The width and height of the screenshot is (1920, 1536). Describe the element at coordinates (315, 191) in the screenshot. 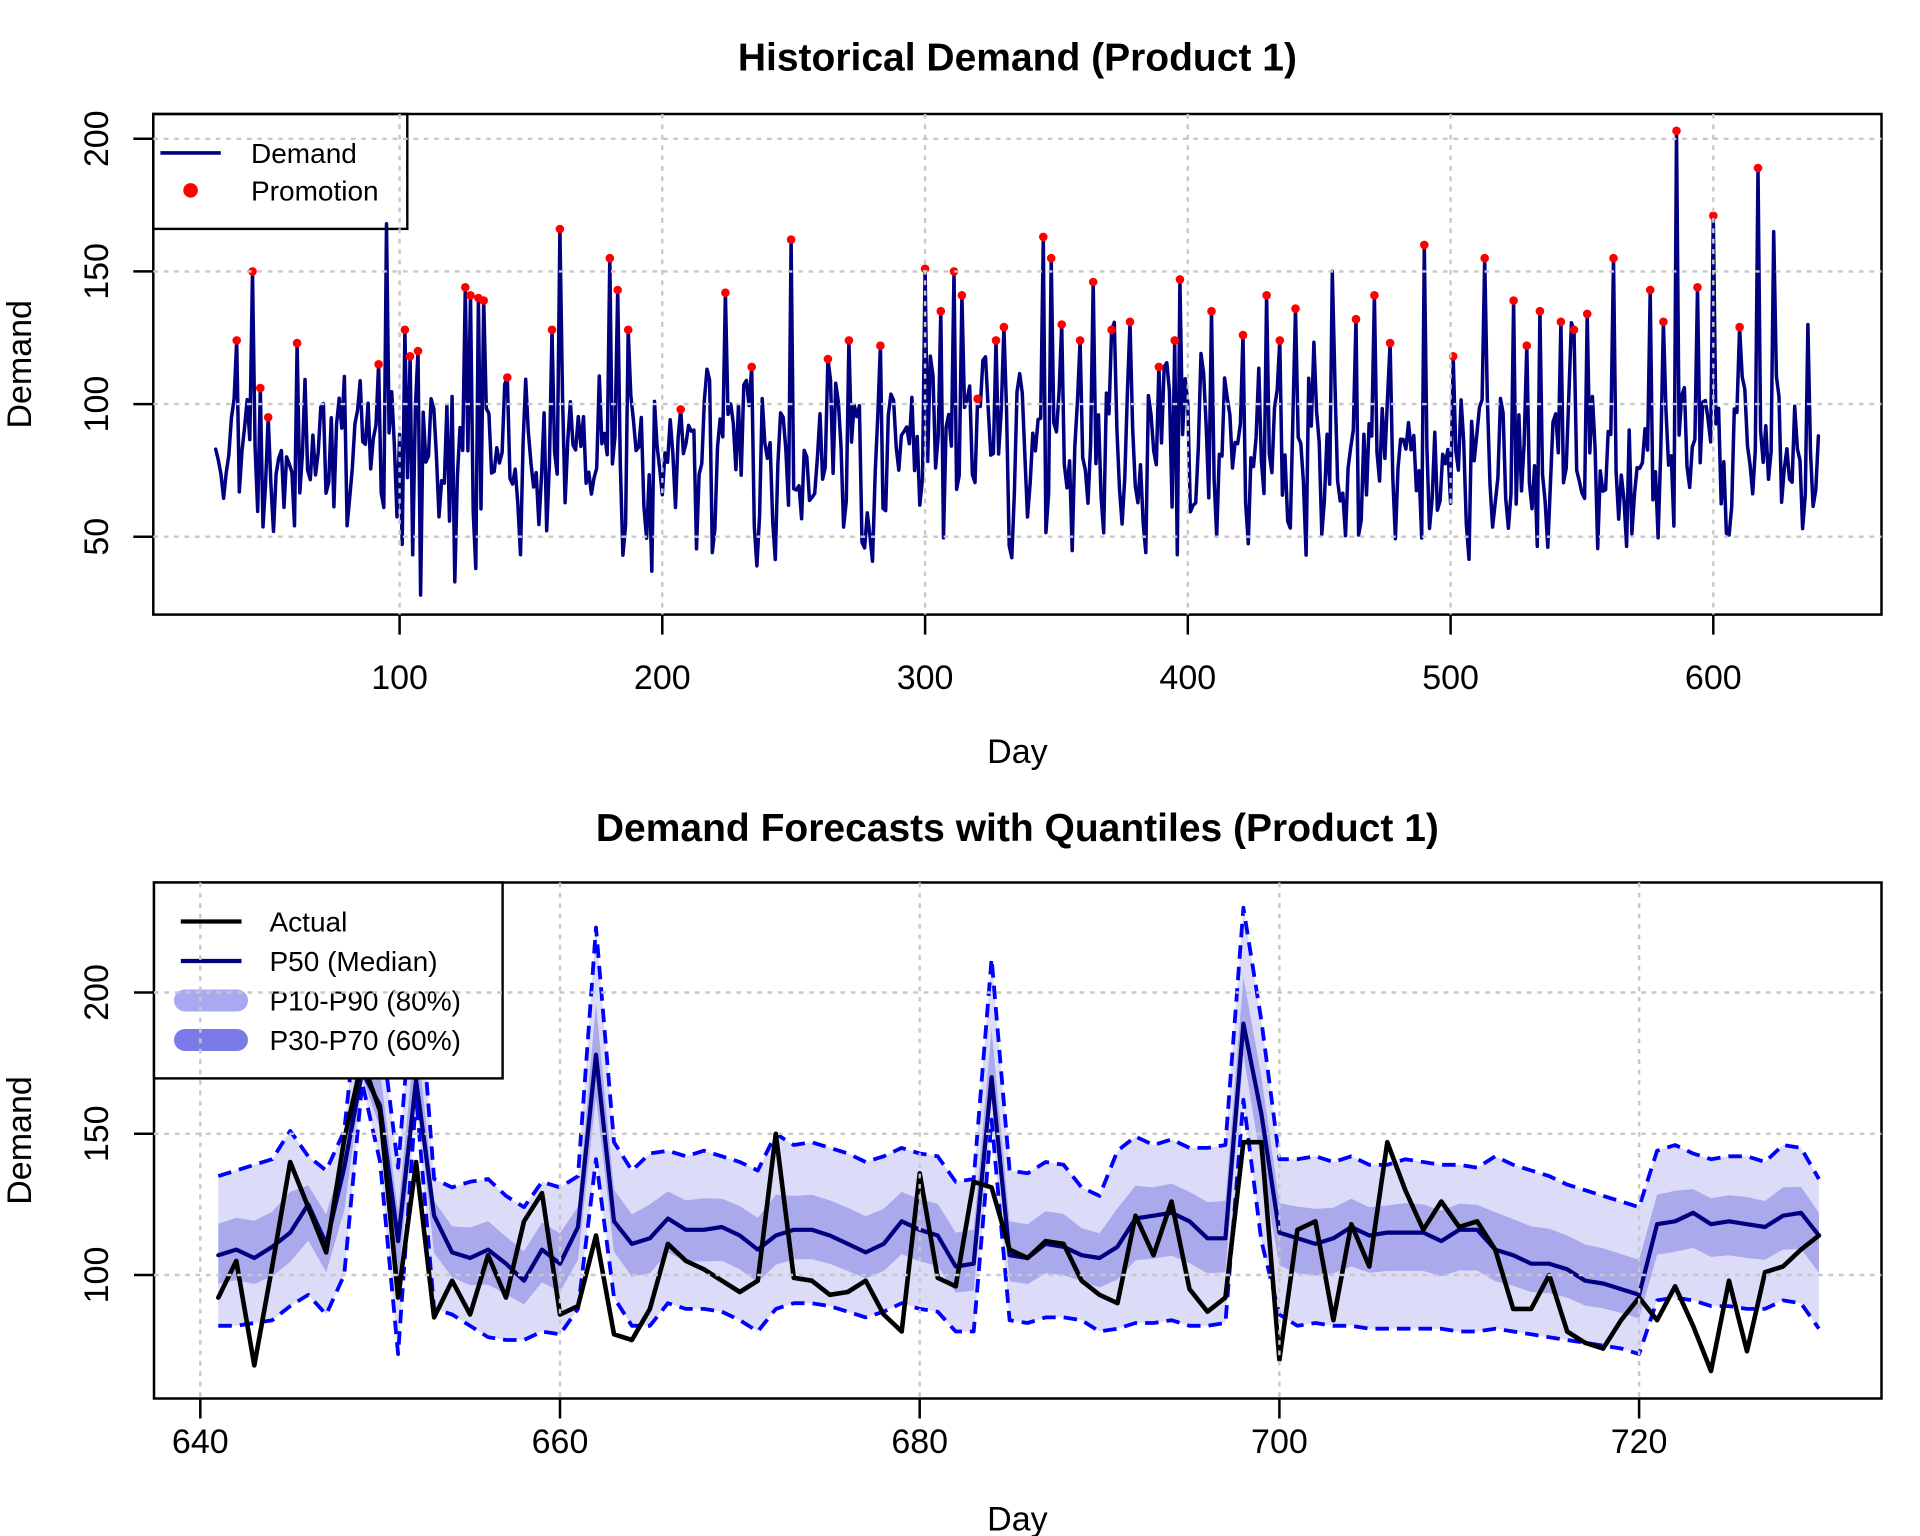

I see `svg-text: Promotion` at that location.